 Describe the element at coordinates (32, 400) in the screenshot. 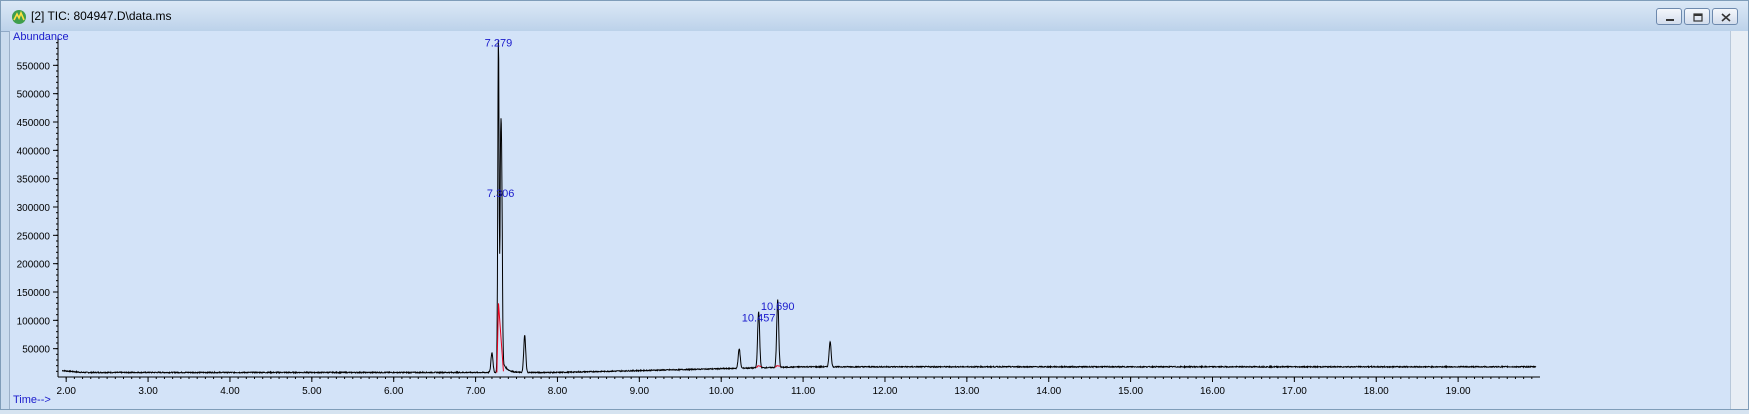

I see `x-axis-label: Time-->` at that location.